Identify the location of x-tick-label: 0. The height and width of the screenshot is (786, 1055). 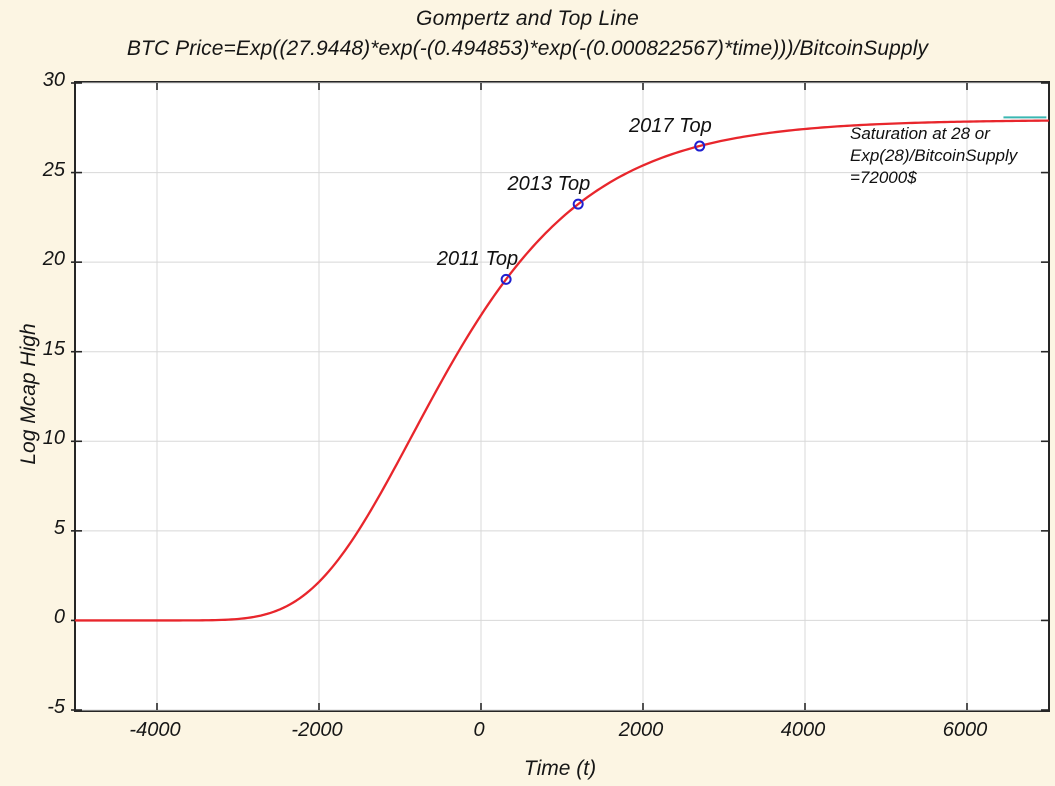
(479, 730).